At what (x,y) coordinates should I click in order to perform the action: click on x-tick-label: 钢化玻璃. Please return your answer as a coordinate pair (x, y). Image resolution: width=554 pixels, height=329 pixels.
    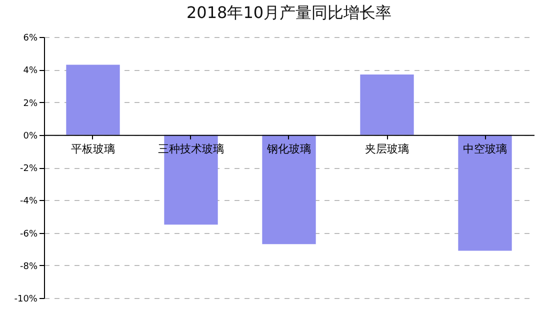
    Looking at the image, I should click on (288, 149).